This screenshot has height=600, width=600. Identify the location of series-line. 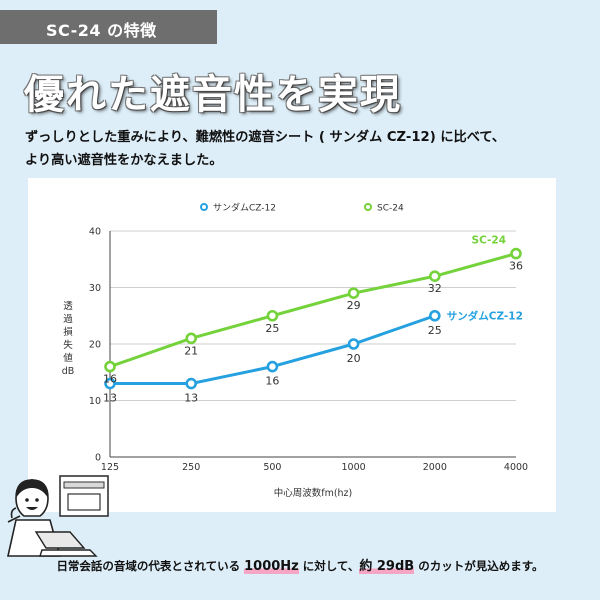
(313, 310).